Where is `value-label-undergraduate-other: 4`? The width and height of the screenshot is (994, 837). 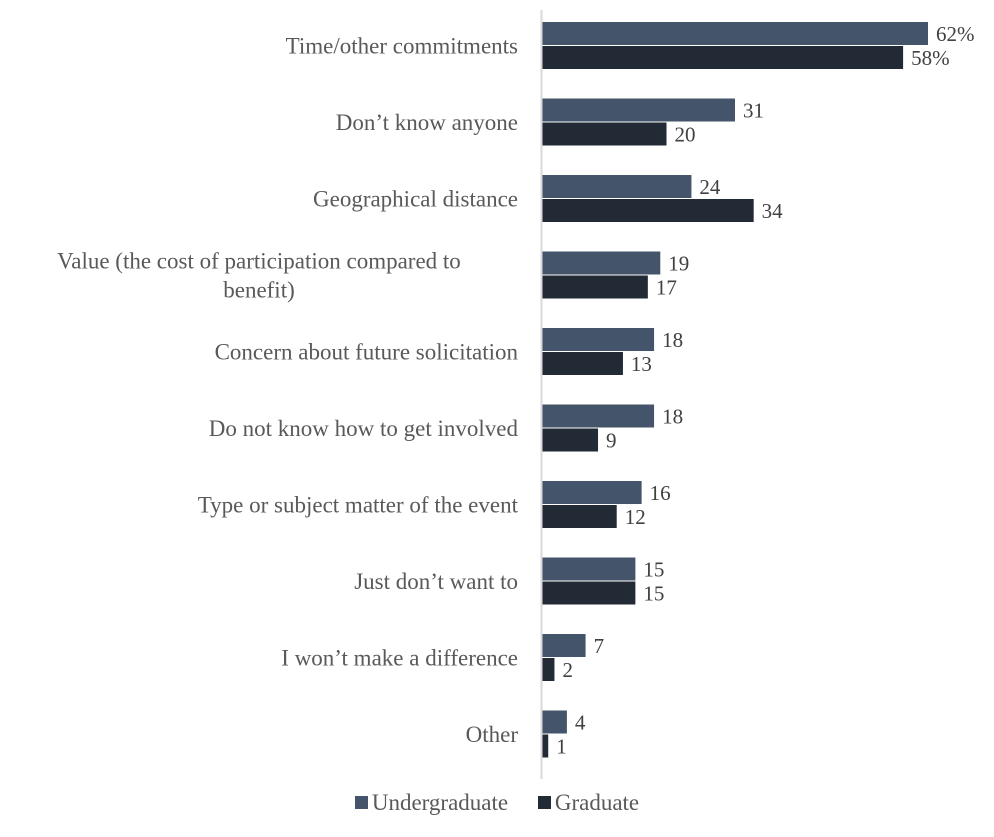
value-label-undergraduate-other: 4 is located at coordinates (580, 723).